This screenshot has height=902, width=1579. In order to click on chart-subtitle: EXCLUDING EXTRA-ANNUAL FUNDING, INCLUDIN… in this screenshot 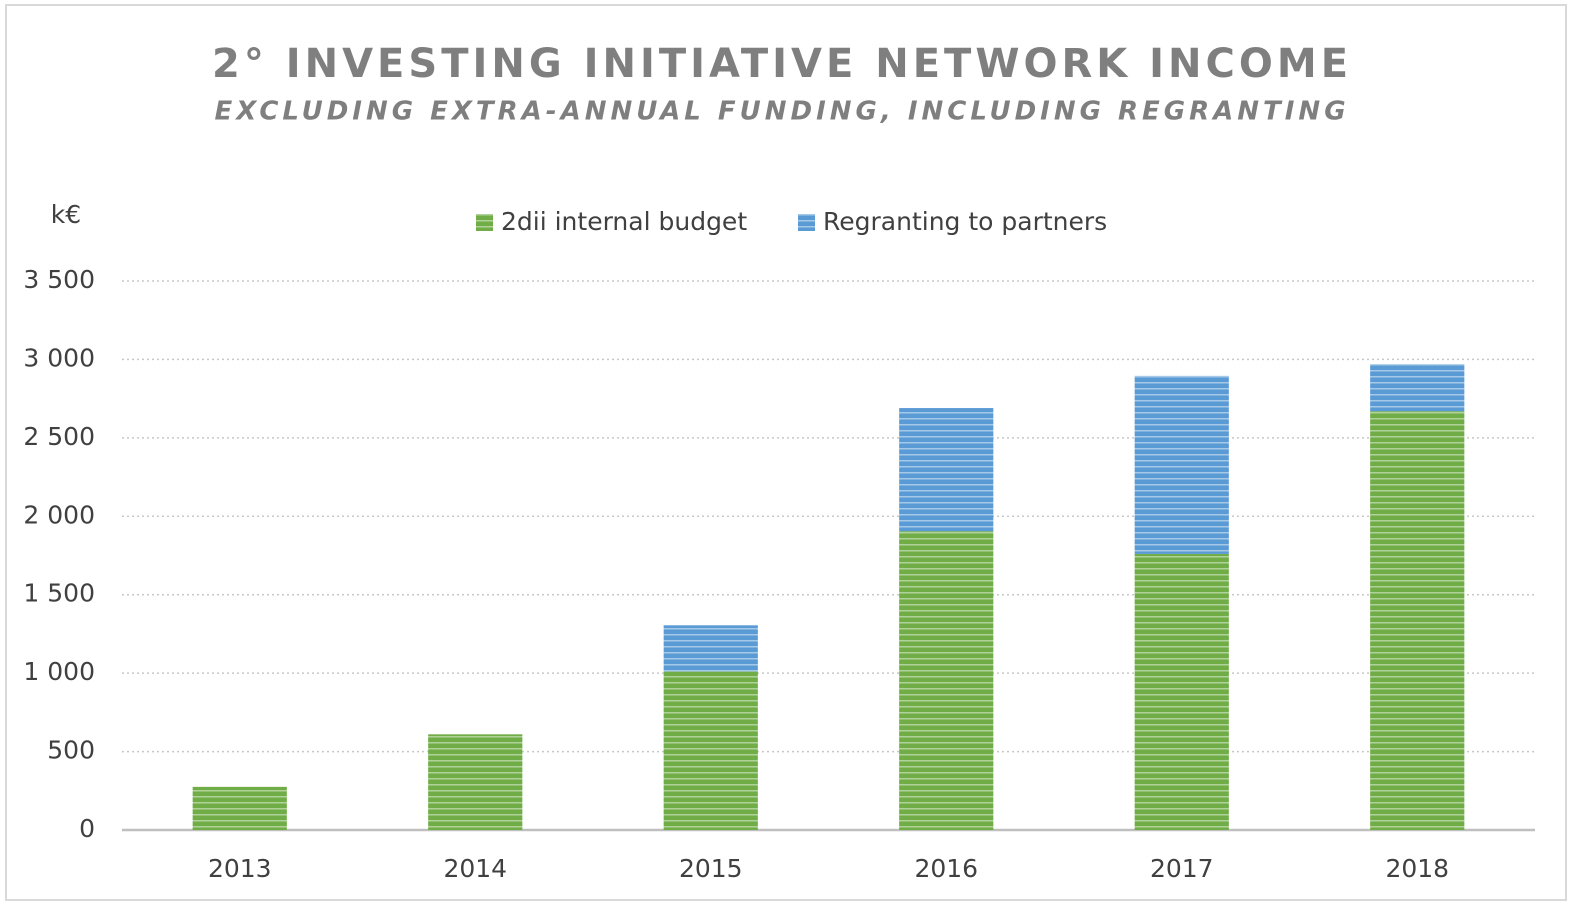, I will do `click(781, 112)`.